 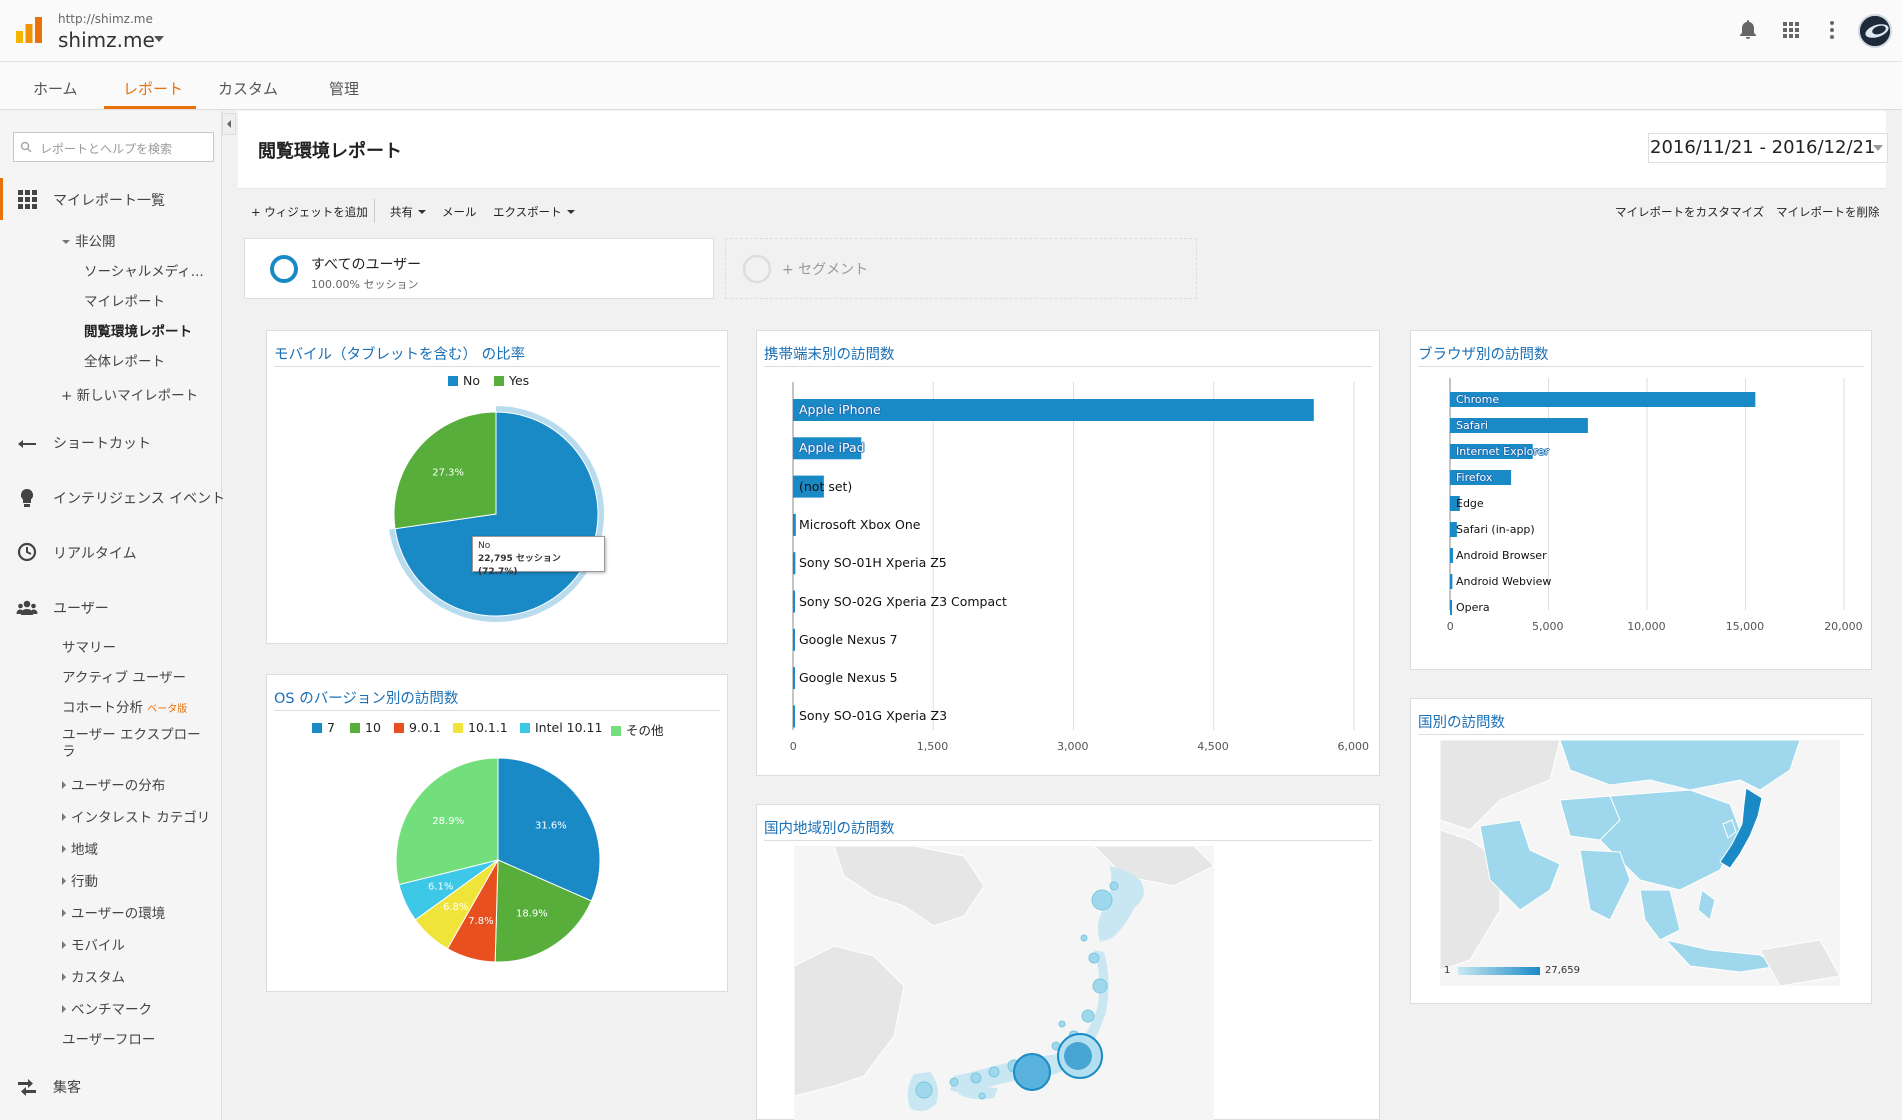 What do you see at coordinates (139, 499) in the screenshot?
I see `sidebar-item-intelligence: インテリジェンス イベント` at bounding box center [139, 499].